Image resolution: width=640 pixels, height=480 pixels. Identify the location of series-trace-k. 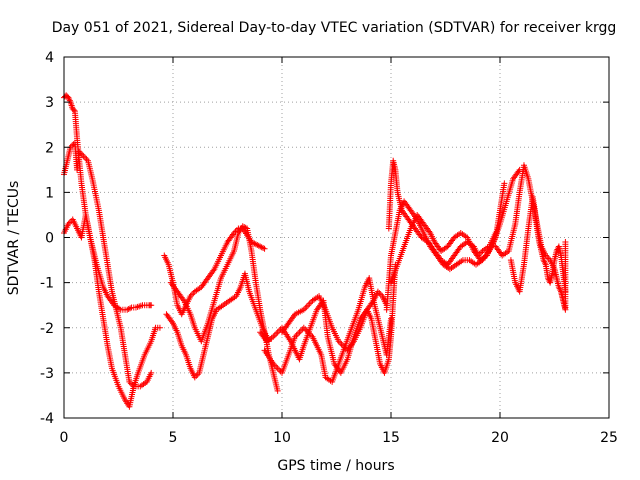
(445, 246).